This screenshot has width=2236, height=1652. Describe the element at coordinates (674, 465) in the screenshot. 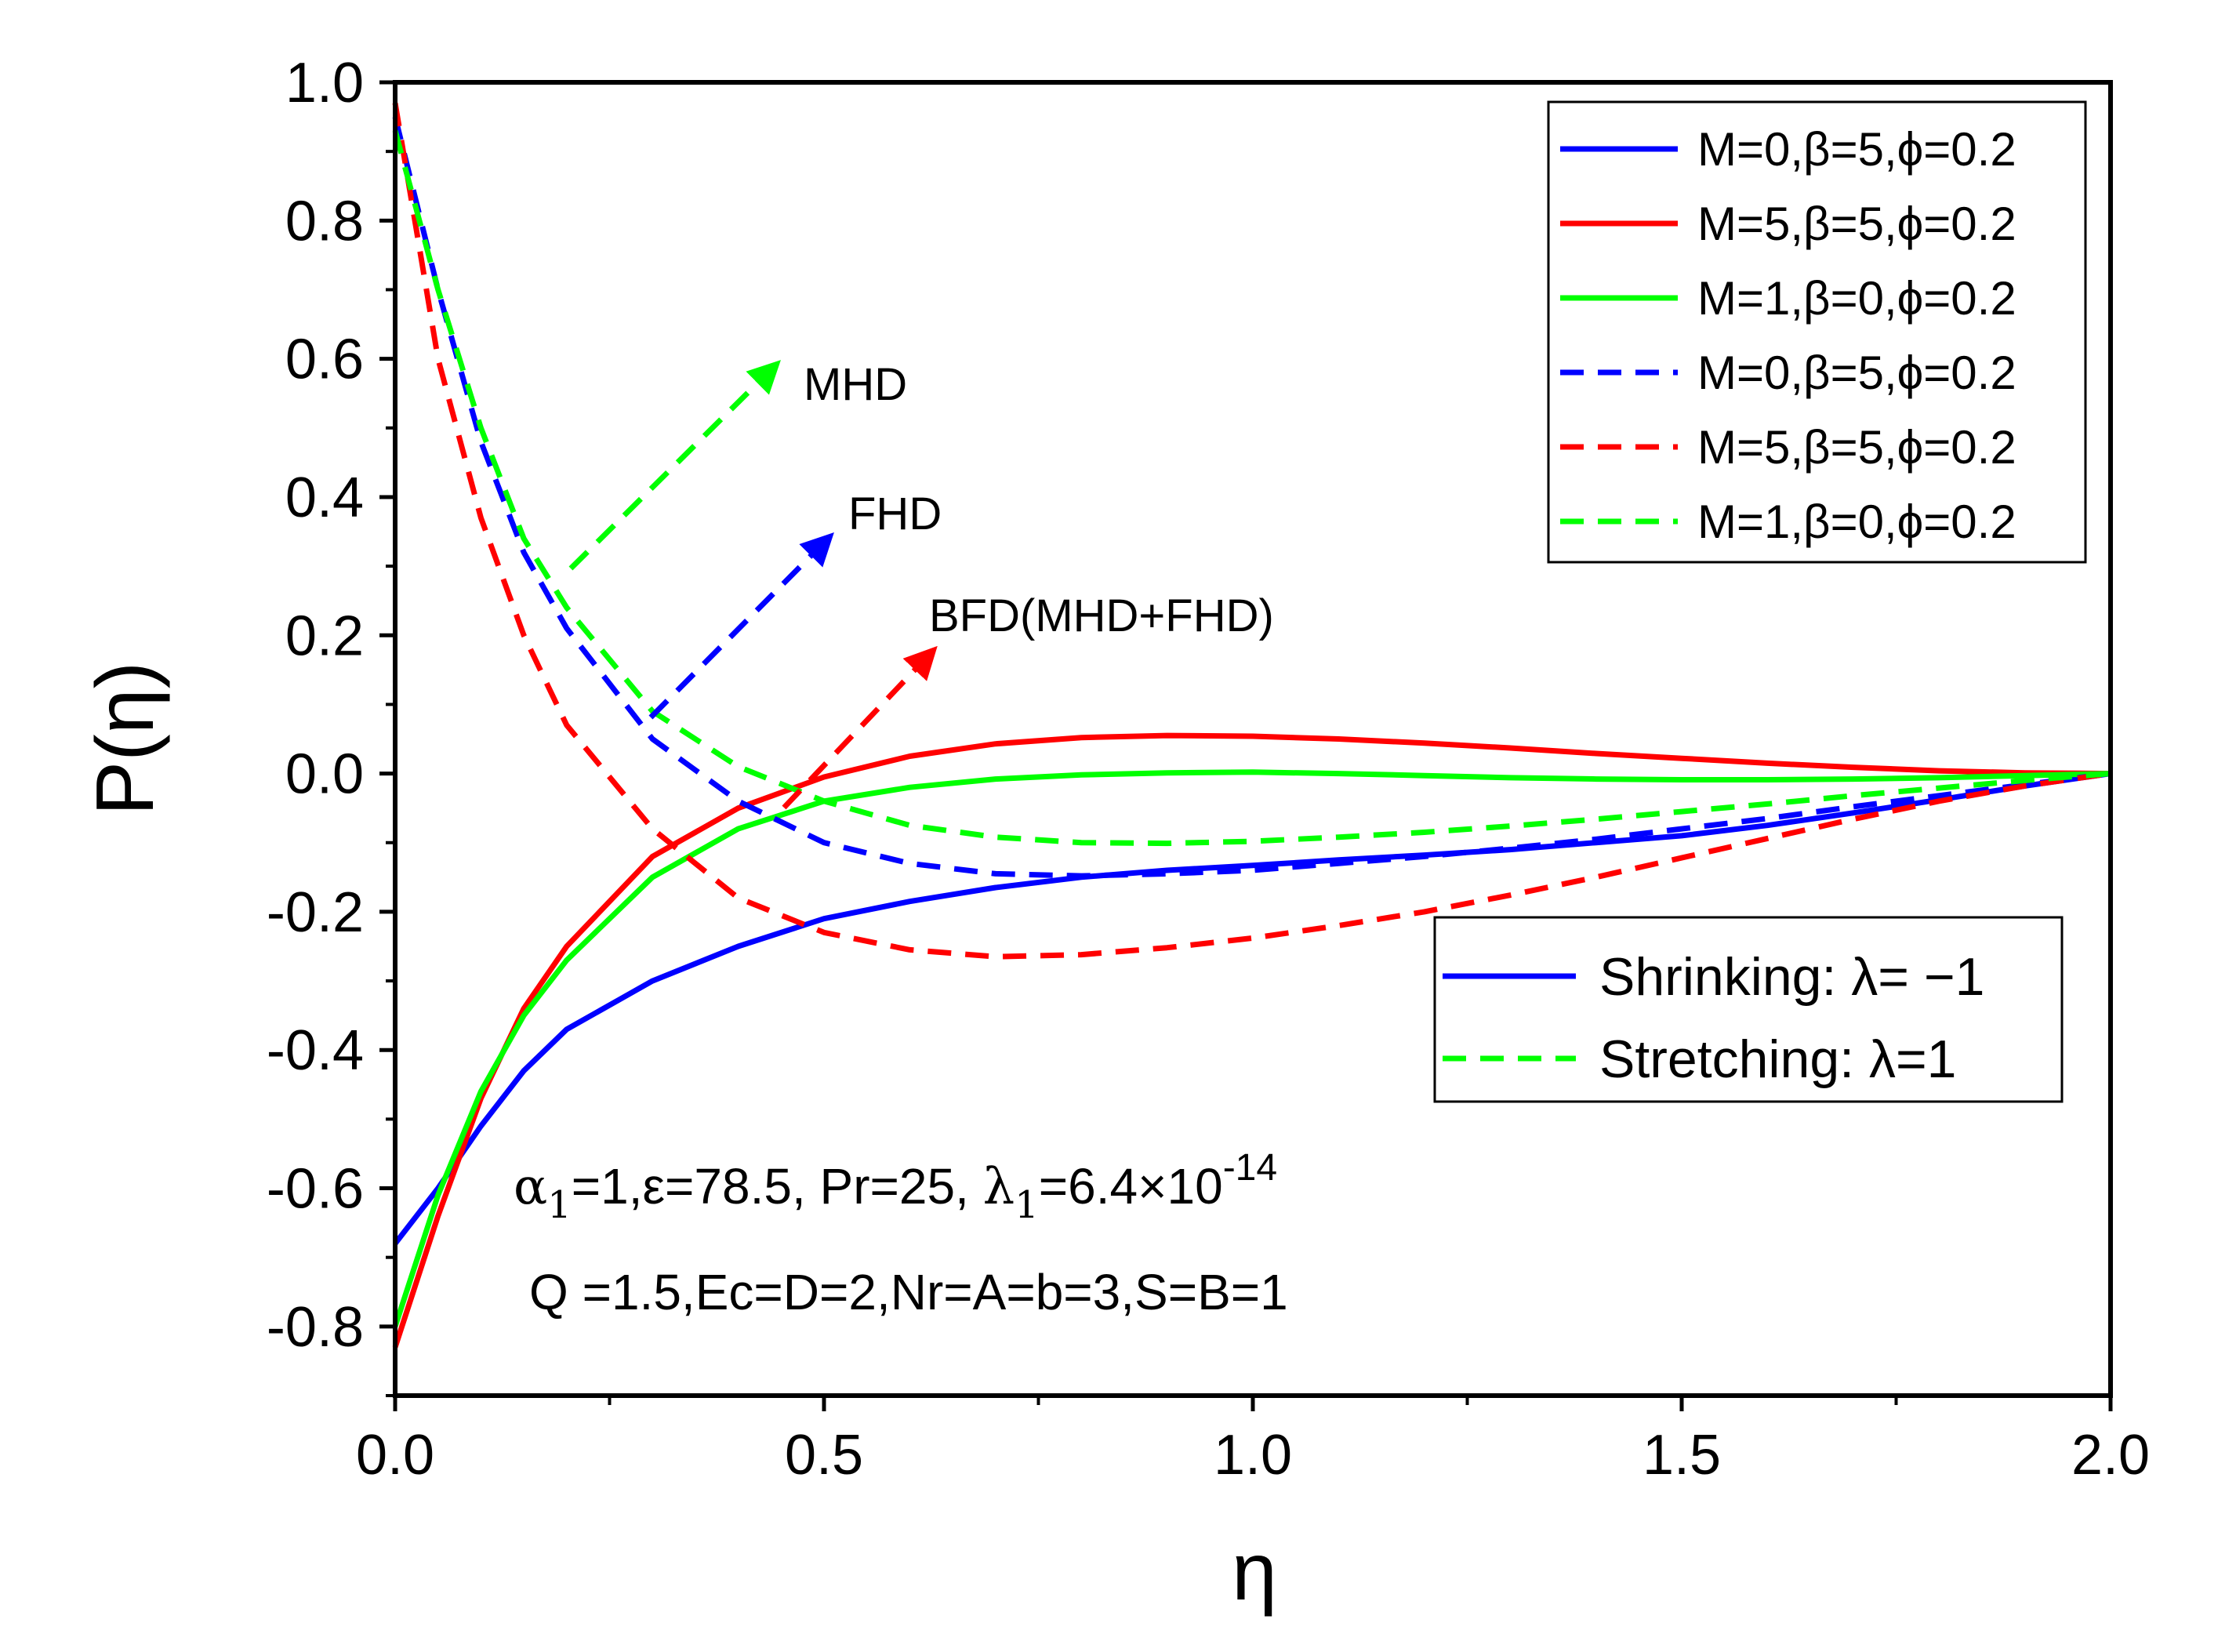

I see `mhd-arrow` at that location.